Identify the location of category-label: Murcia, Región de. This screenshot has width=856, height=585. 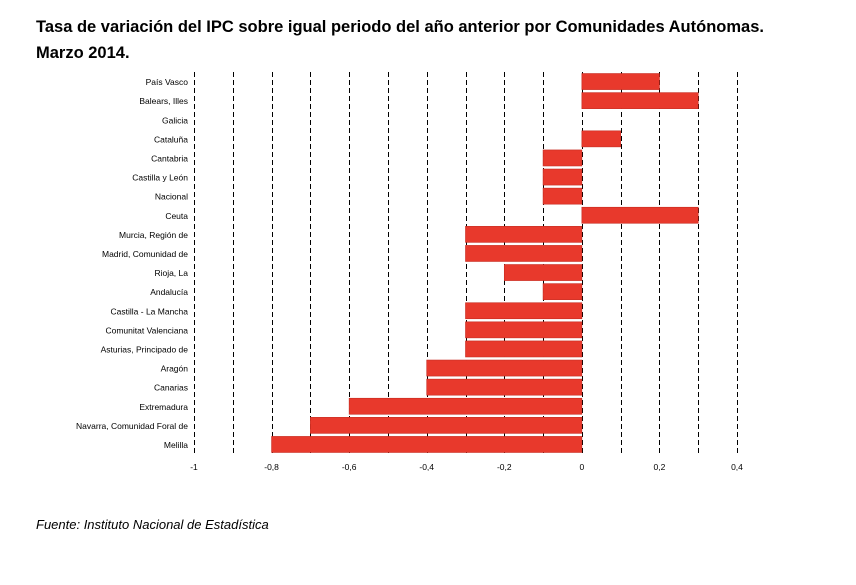
(153, 235).